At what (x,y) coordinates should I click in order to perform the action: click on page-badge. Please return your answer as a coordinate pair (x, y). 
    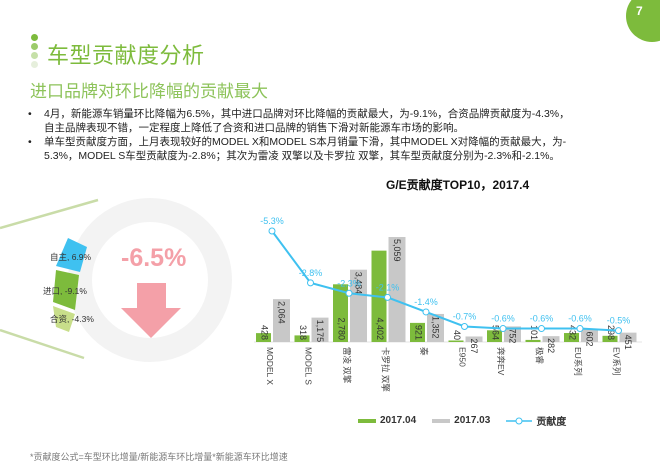
    Looking at the image, I should click on (643, 21).